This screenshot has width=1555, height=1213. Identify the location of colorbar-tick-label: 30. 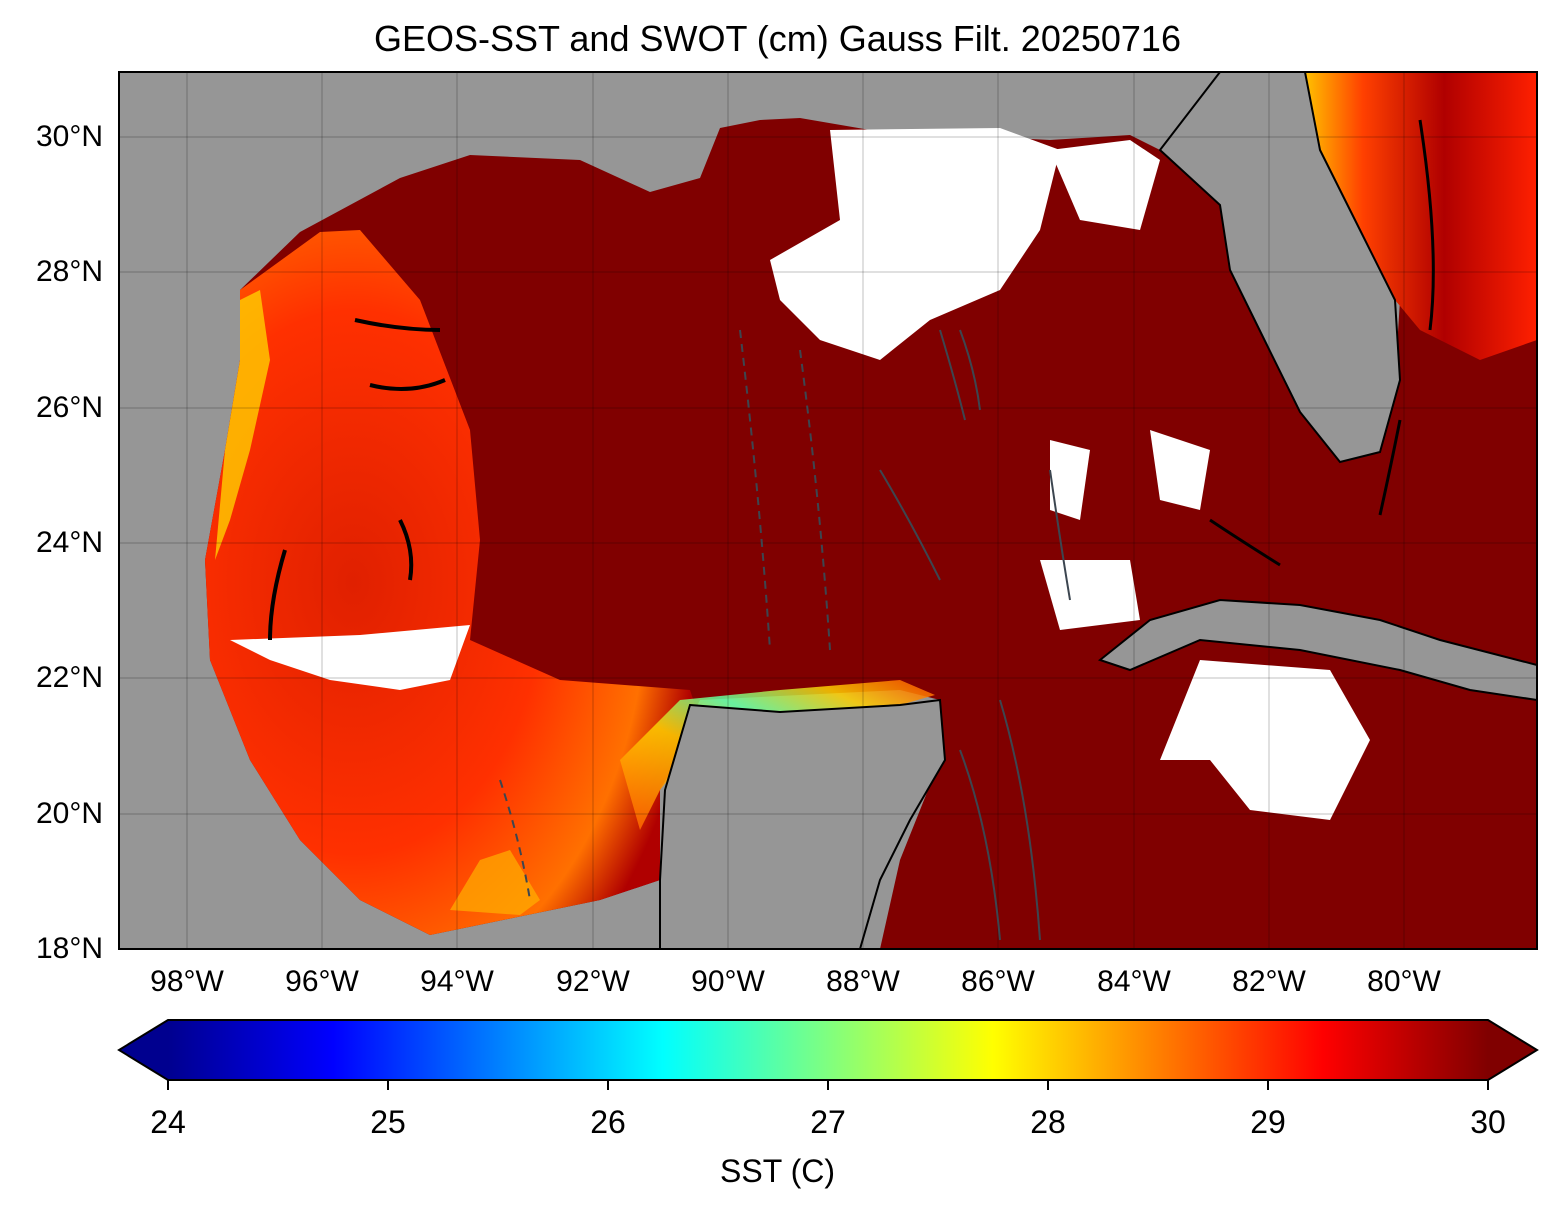
(1488, 1122).